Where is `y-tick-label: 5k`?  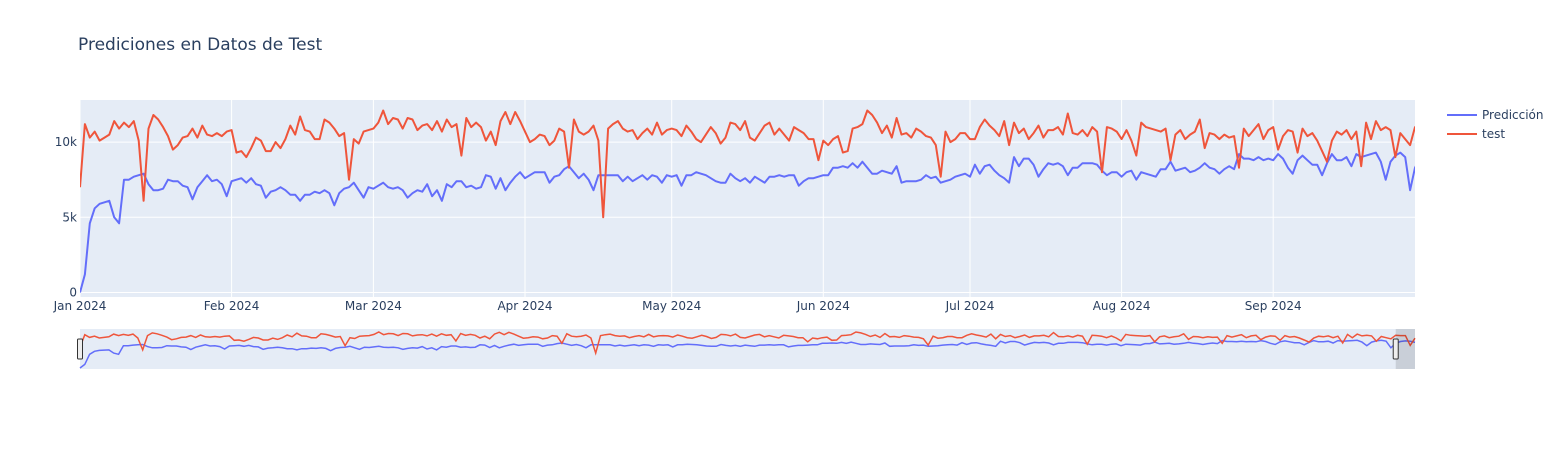
y-tick-label: 5k is located at coordinates (69, 217).